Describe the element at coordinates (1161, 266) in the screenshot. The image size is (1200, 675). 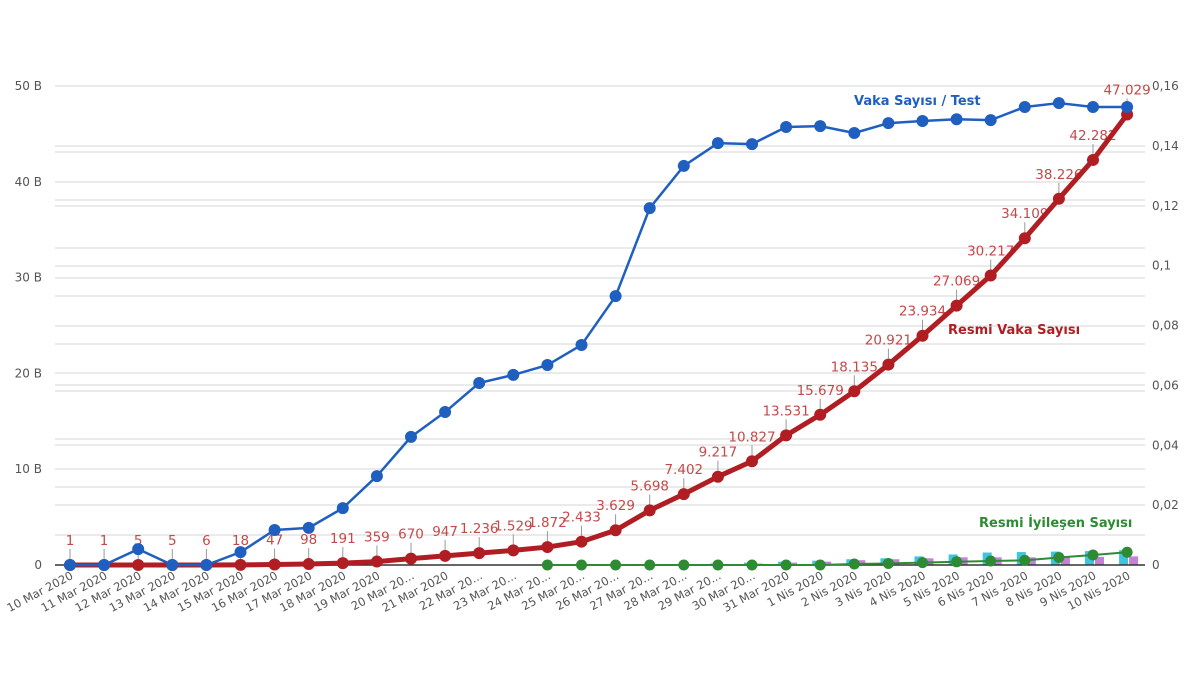
I see `y-right-tick-label: 0,1` at that location.